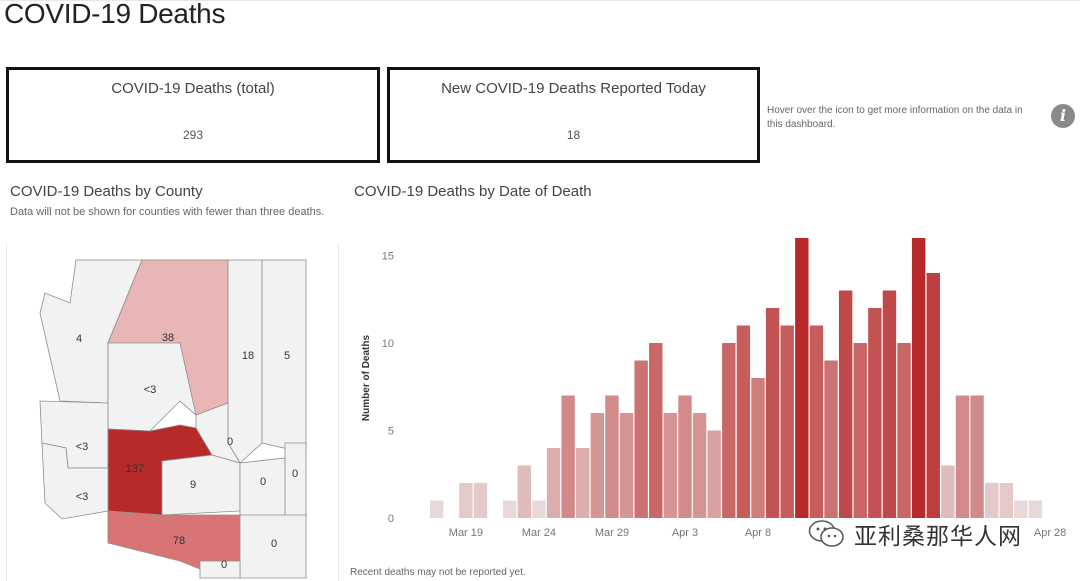 Image resolution: width=1080 pixels, height=581 pixels. I want to click on watermark-text: 亚利桑那华人网, so click(938, 536).